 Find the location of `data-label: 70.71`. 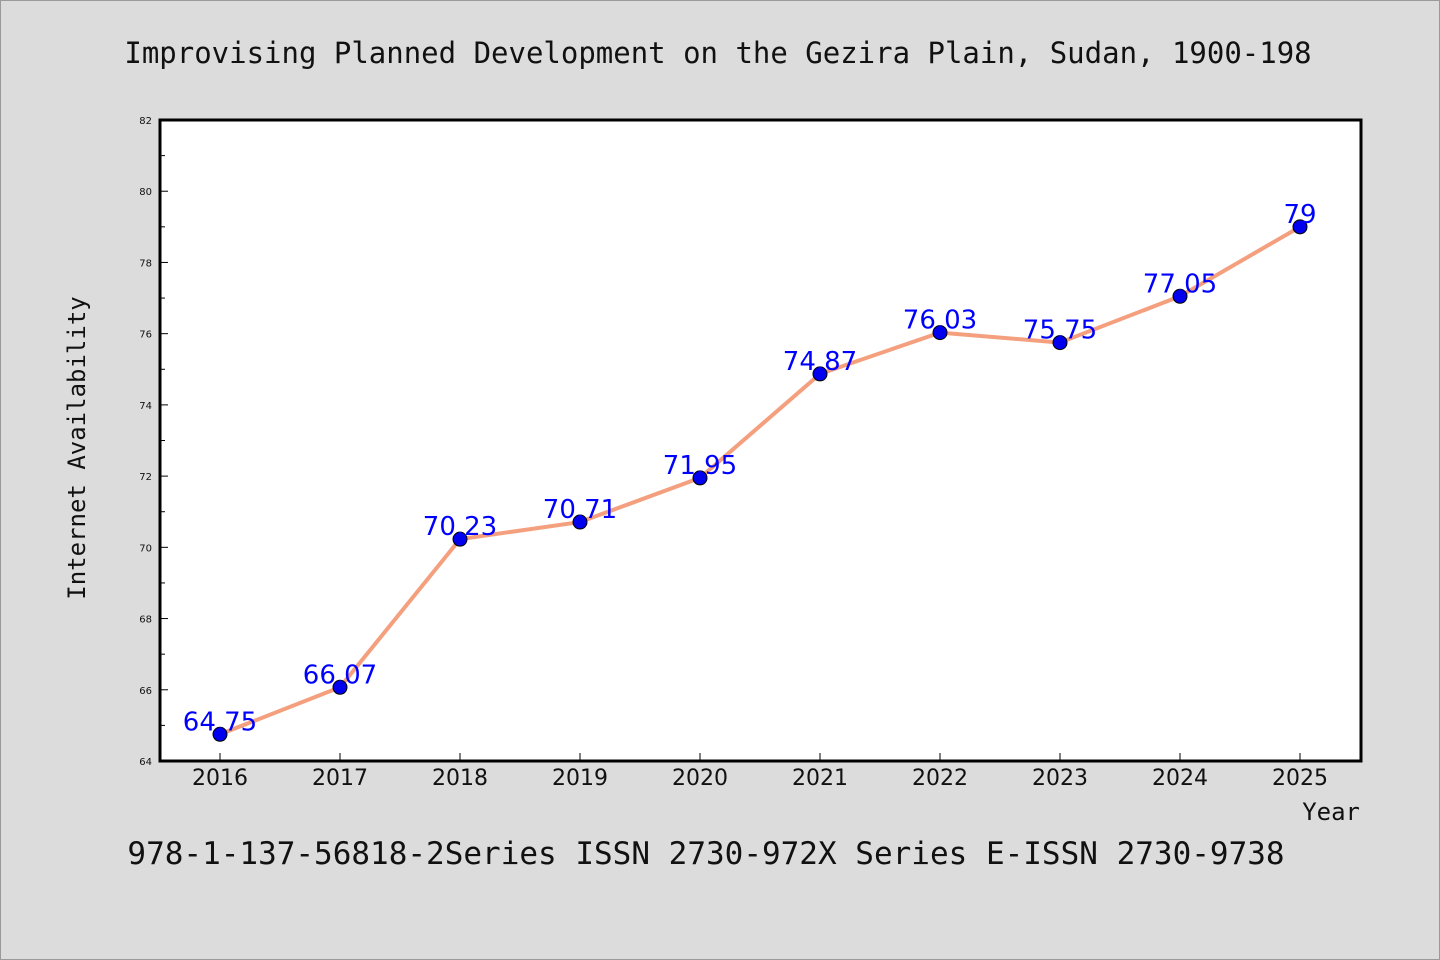

data-label: 70.71 is located at coordinates (580, 510).